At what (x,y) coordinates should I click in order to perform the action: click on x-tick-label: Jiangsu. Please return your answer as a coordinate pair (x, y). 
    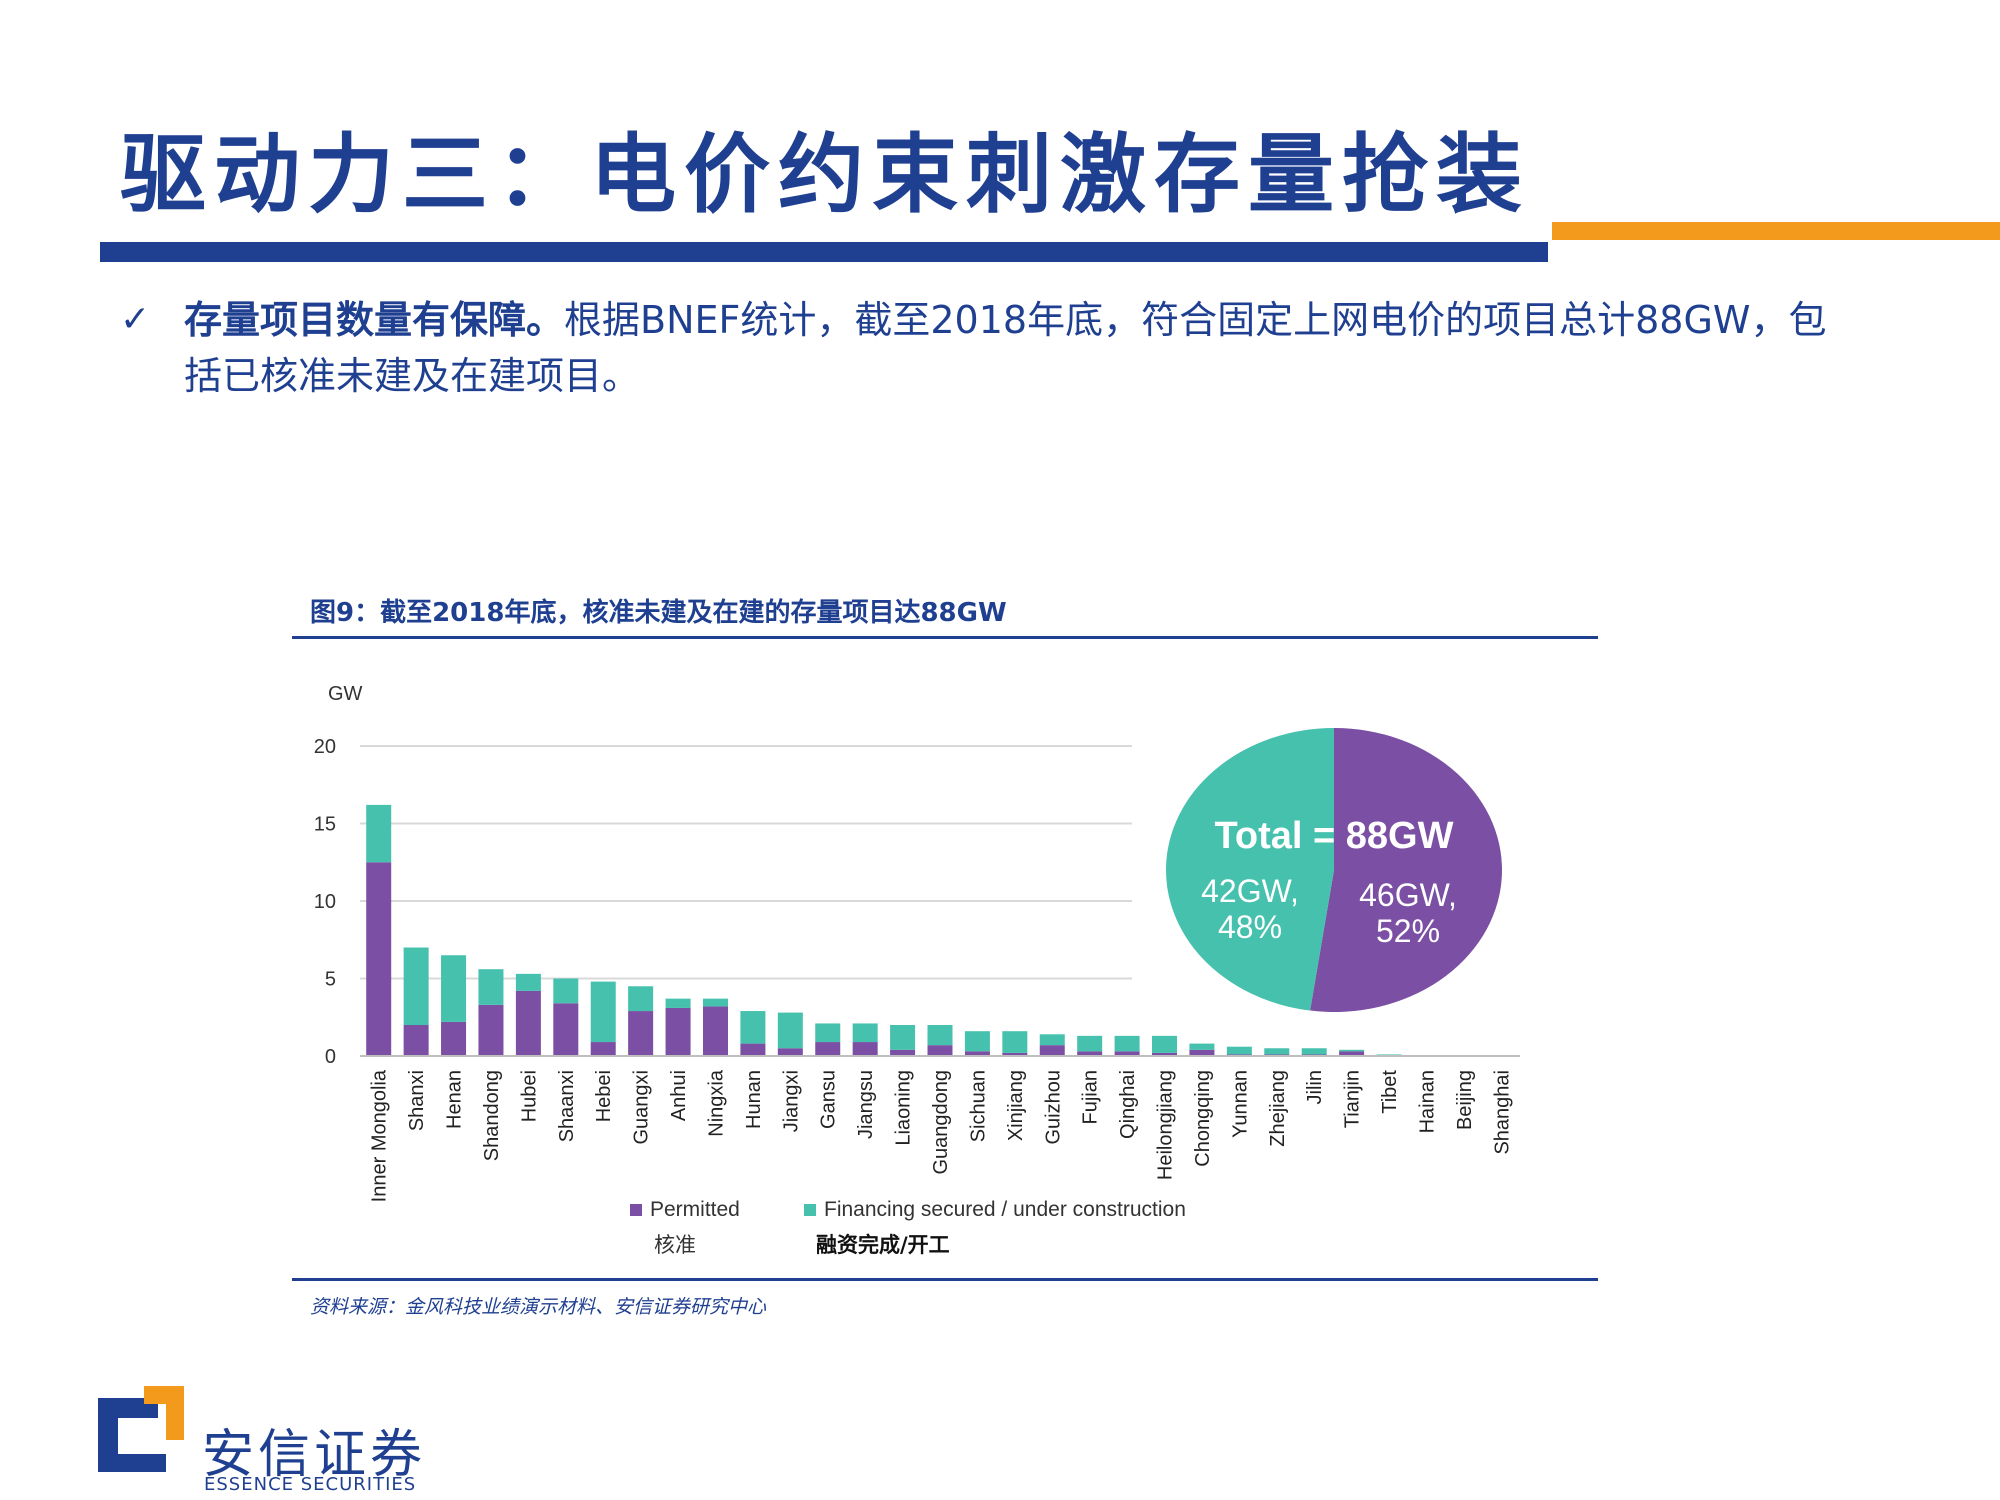
    Looking at the image, I should click on (866, 1104).